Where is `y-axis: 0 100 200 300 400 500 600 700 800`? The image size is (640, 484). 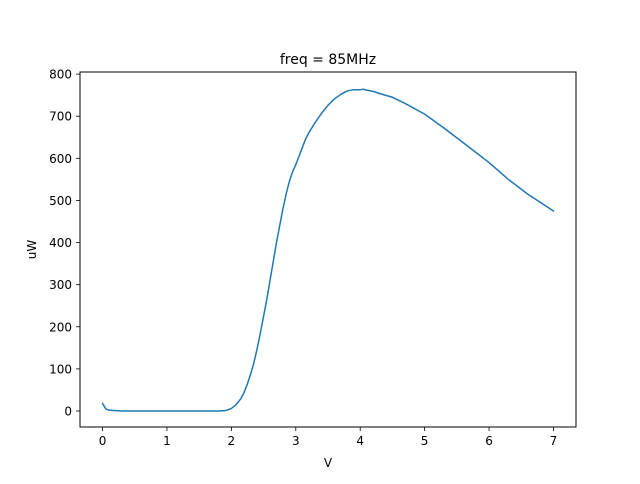
y-axis: 0 100 200 300 400 500 600 700 800 is located at coordinates (64, 243).